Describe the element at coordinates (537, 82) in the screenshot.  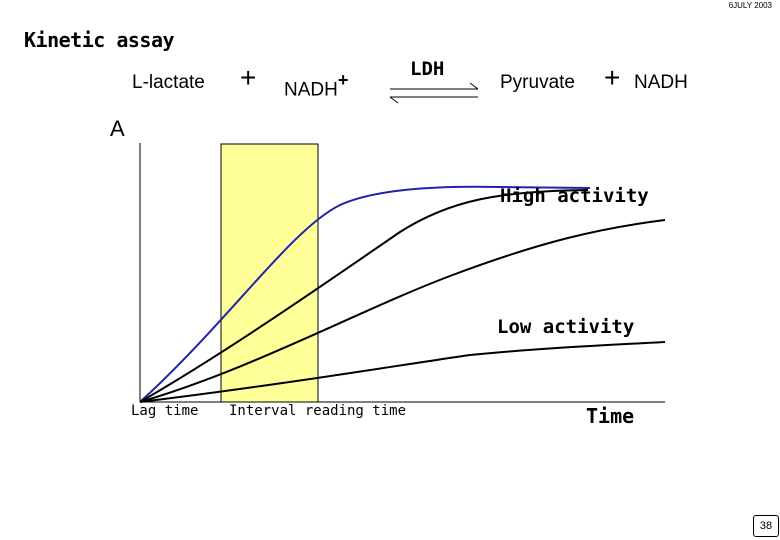
I see `reaction-product: Pyruvate` at that location.